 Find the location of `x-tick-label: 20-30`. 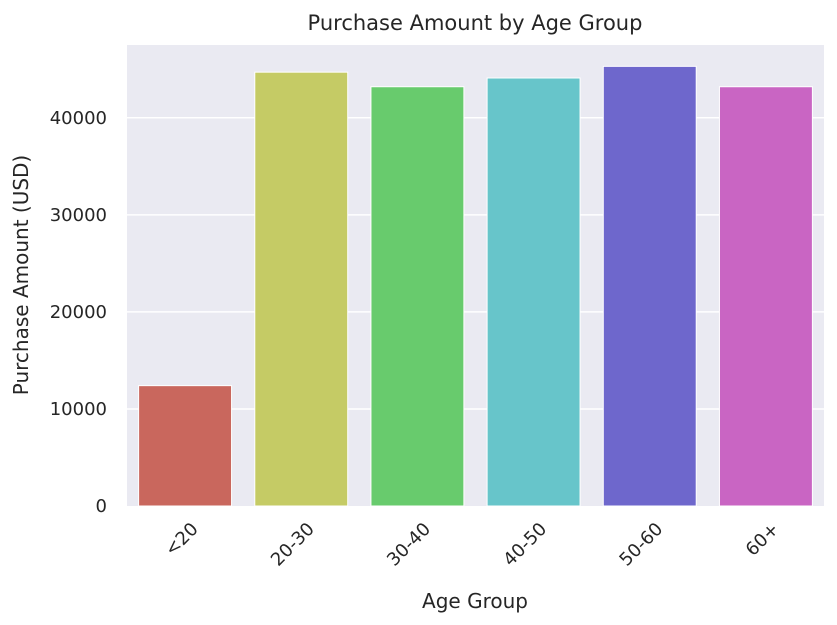

x-tick-label: 20-30 is located at coordinates (293, 545).